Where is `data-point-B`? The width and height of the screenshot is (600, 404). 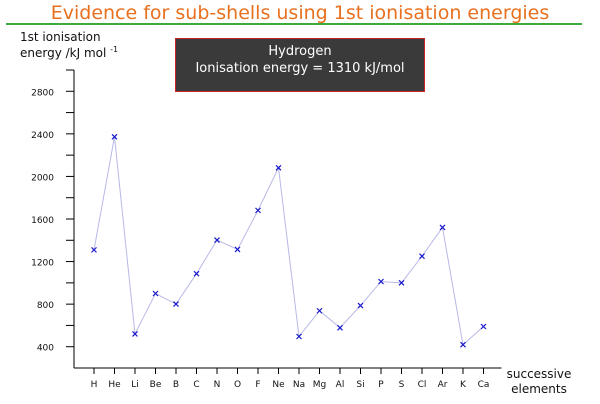
data-point-B is located at coordinates (176, 304).